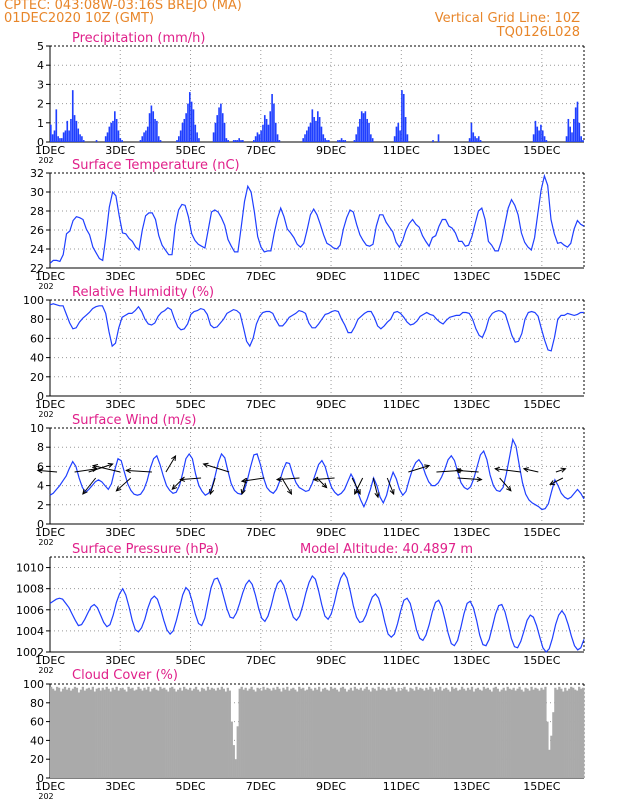 The width and height of the screenshot is (618, 800). Describe the element at coordinates (40, 65) in the screenshot. I see `y-tick-label: 4` at that location.